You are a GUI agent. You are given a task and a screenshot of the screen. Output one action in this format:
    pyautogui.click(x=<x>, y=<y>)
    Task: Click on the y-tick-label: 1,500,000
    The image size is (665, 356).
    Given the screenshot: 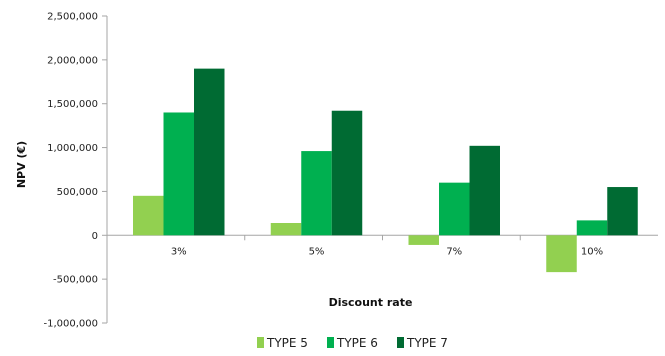 What is the action you would take?
    pyautogui.click(x=72, y=104)
    